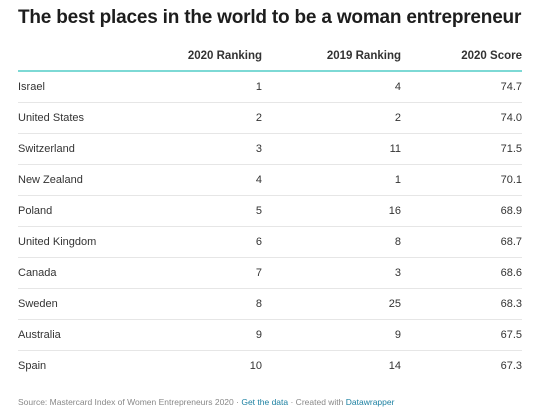 The width and height of the screenshot is (538, 419). I want to click on cell-2020-score: 74.7, so click(461, 87).